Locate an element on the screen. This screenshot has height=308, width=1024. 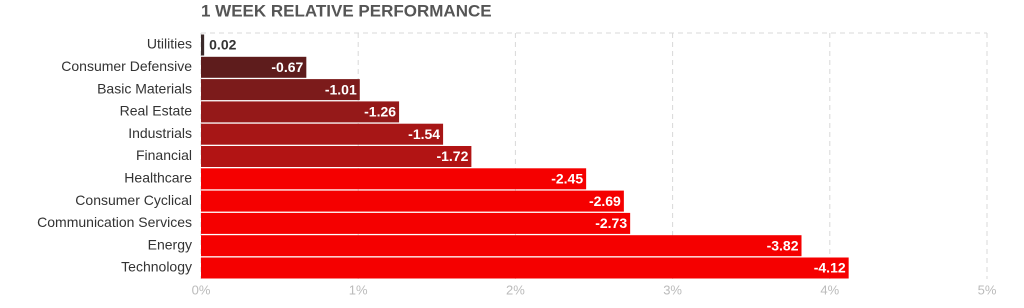
value-label: 0.02 is located at coordinates (222, 45).